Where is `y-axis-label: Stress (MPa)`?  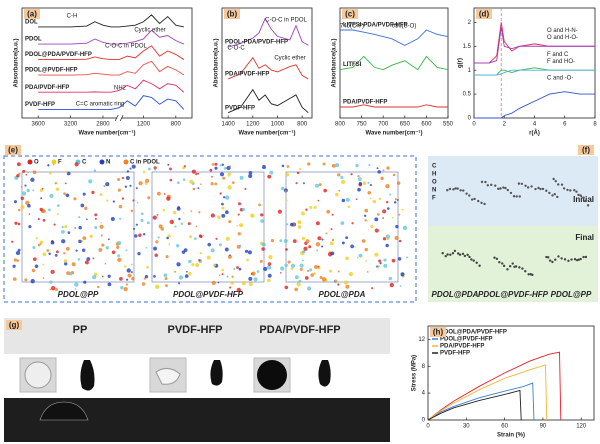
y-axis-label: Stress (MPa) is located at coordinates (415, 373).